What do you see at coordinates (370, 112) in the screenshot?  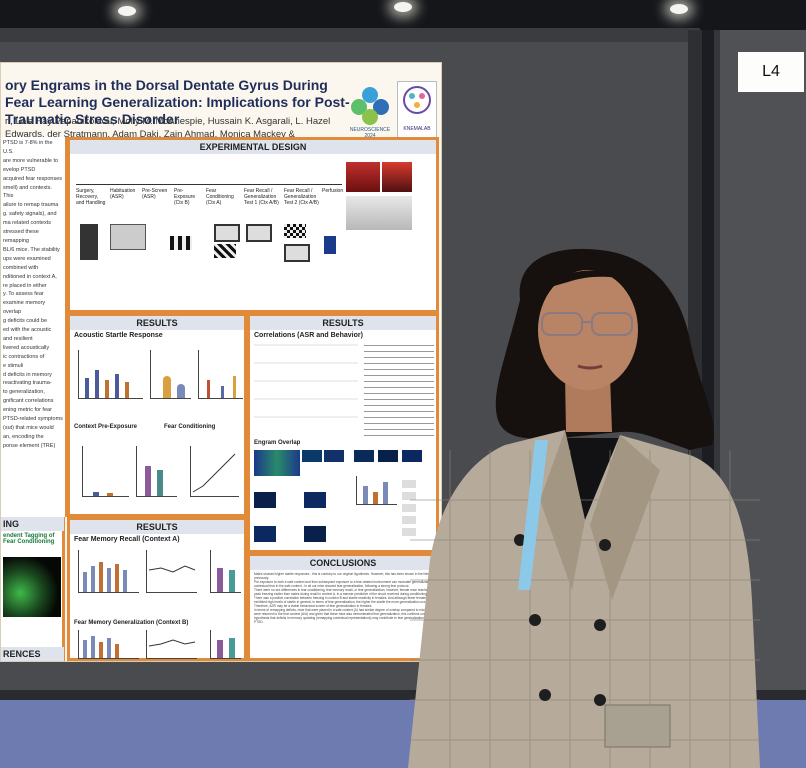 I see `neuroscience-logo: NEUROSCIENCE 2024` at bounding box center [370, 112].